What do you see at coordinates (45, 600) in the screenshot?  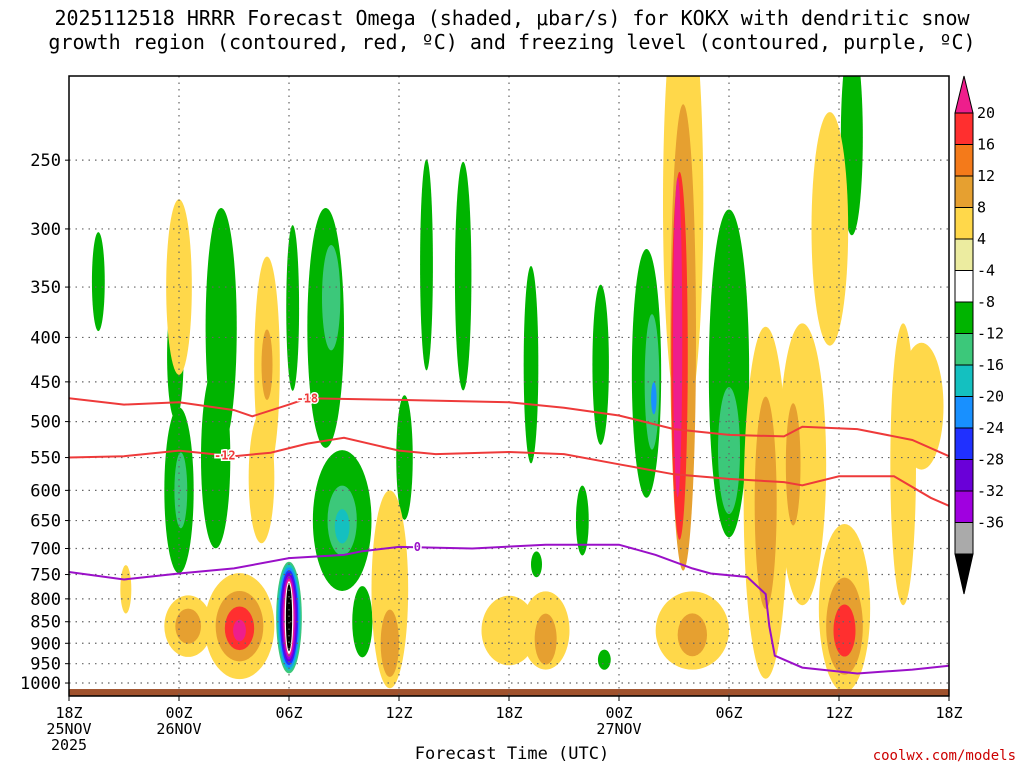 I see `y-tick-label: 800` at bounding box center [45, 600].